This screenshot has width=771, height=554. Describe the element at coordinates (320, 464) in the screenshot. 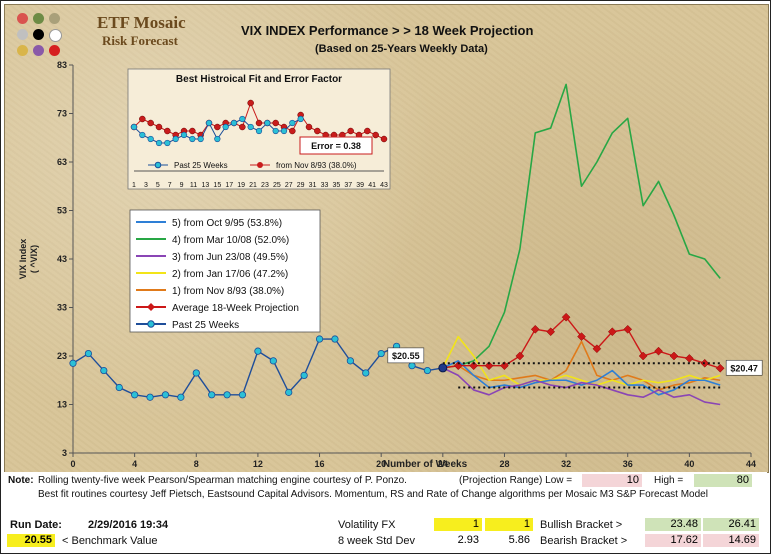

I see `x-tick-label: 16` at that location.